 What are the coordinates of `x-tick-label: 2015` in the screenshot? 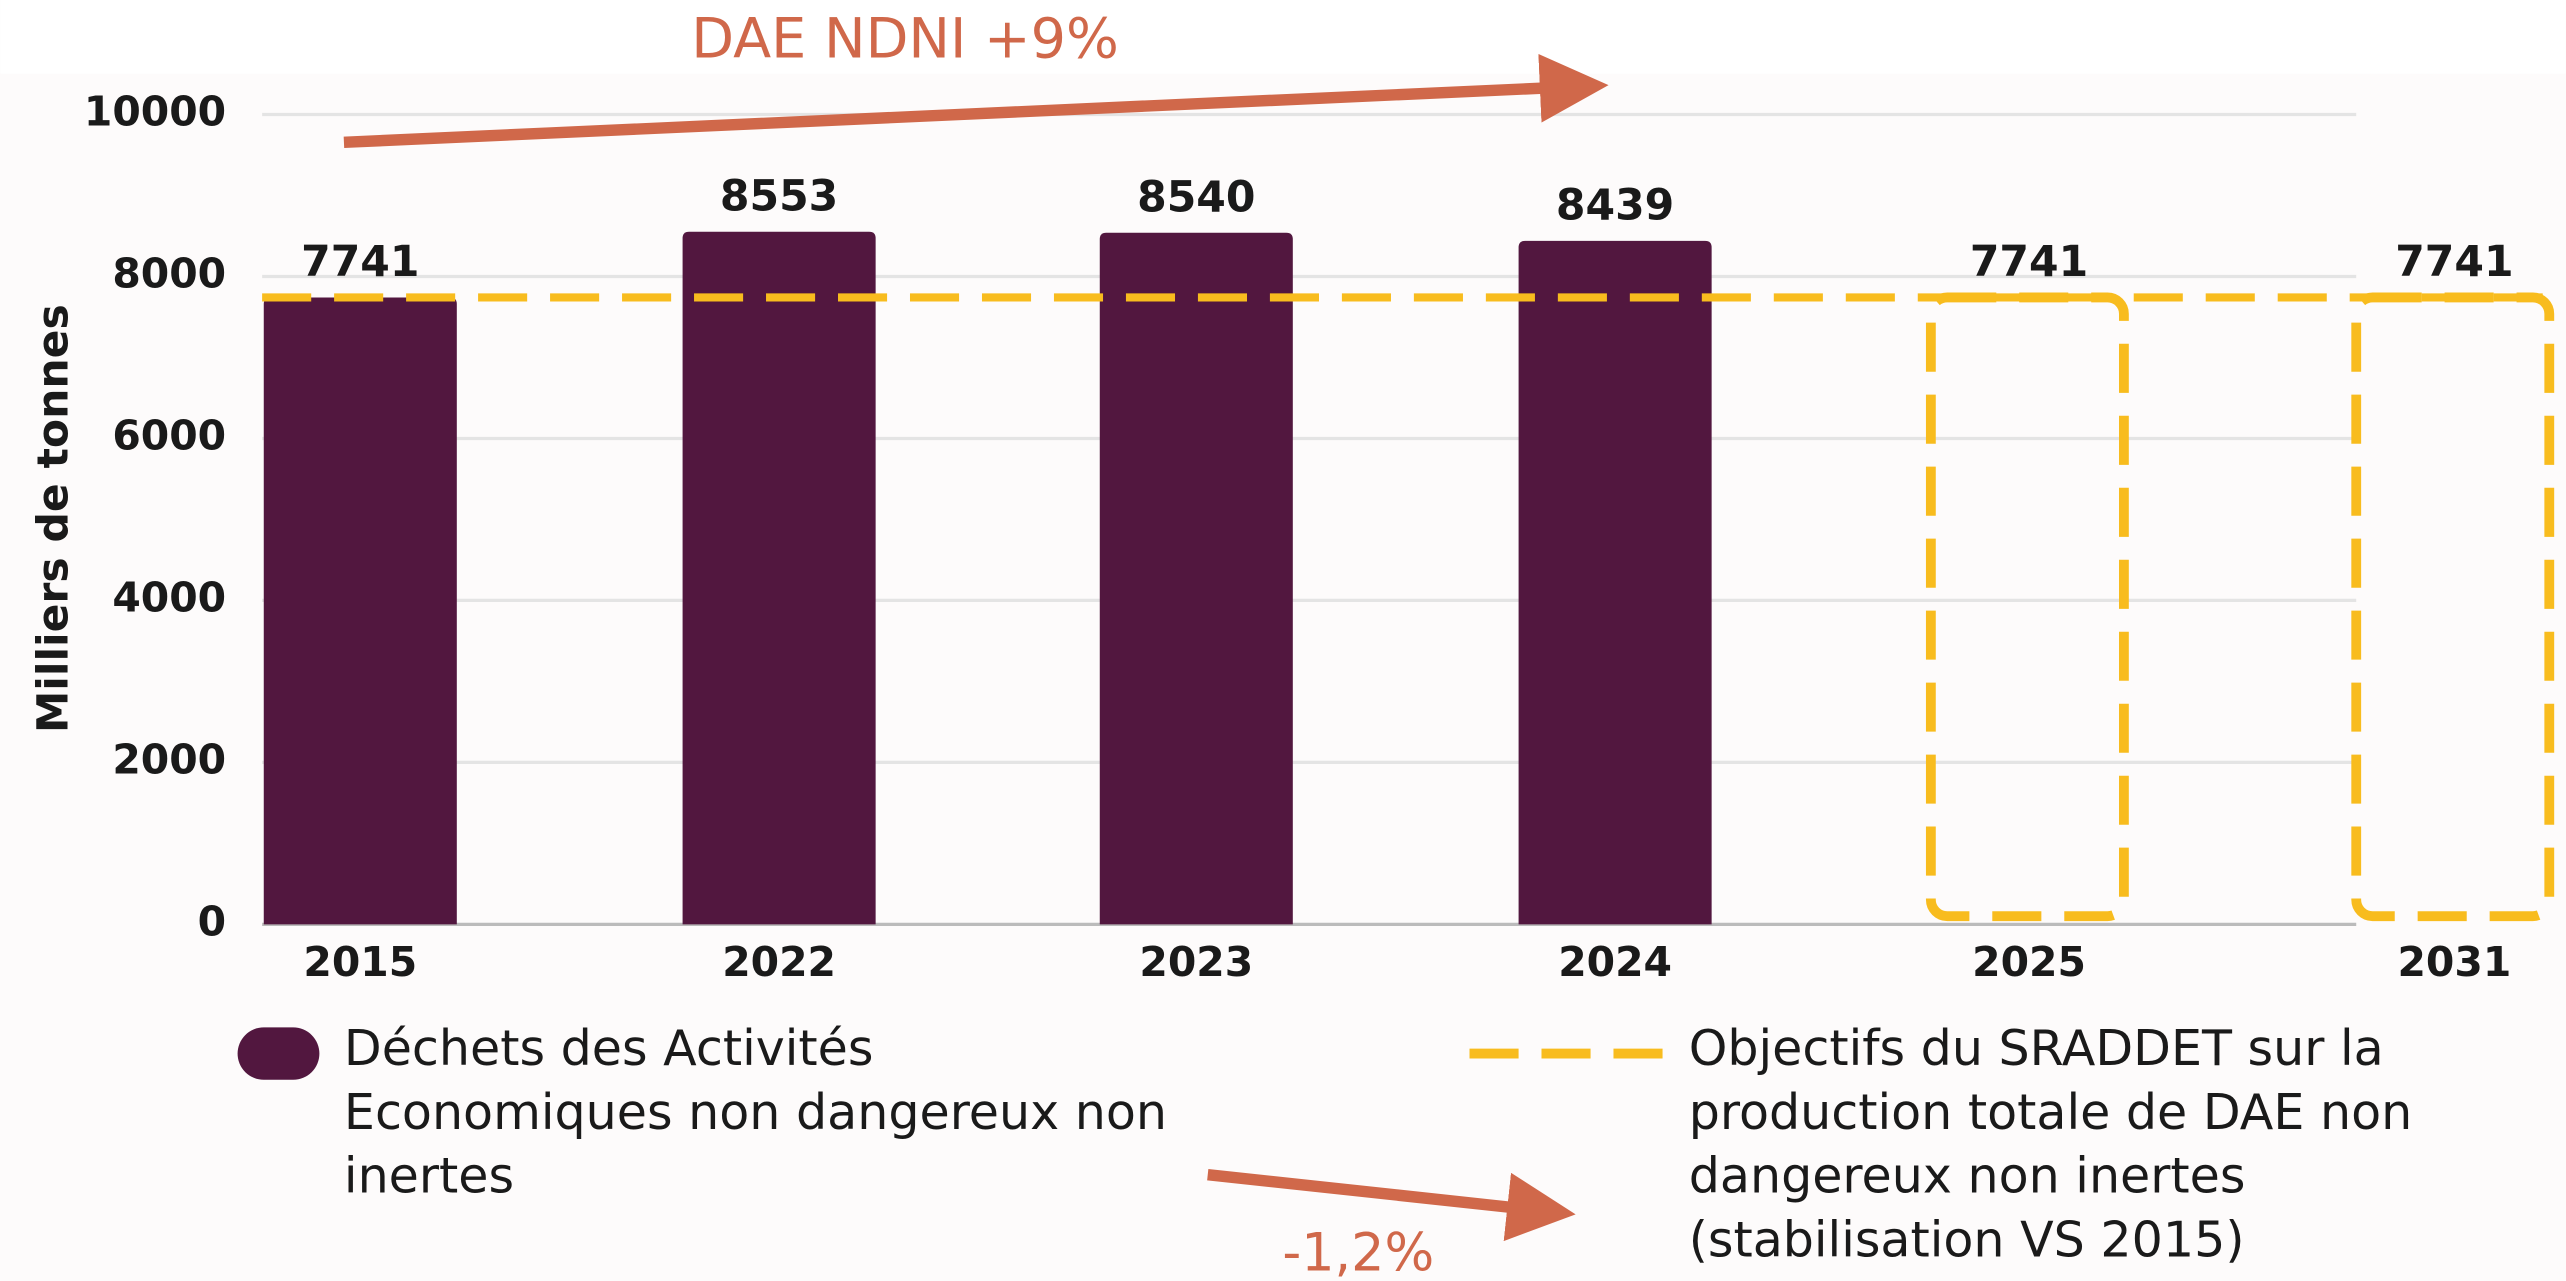 It's located at (360, 962).